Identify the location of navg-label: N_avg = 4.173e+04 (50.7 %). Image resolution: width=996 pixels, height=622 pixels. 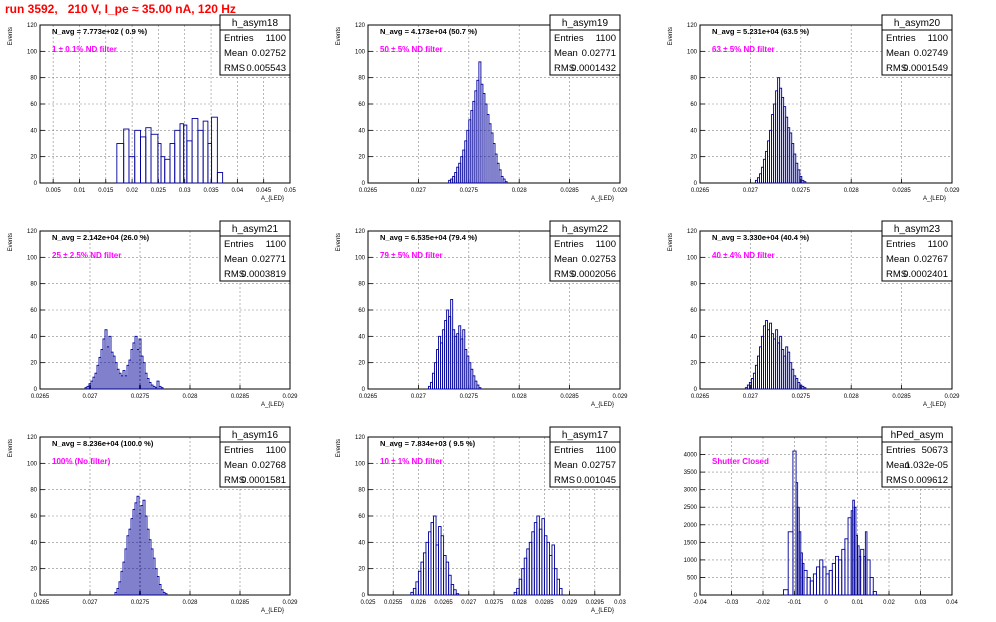
(429, 31).